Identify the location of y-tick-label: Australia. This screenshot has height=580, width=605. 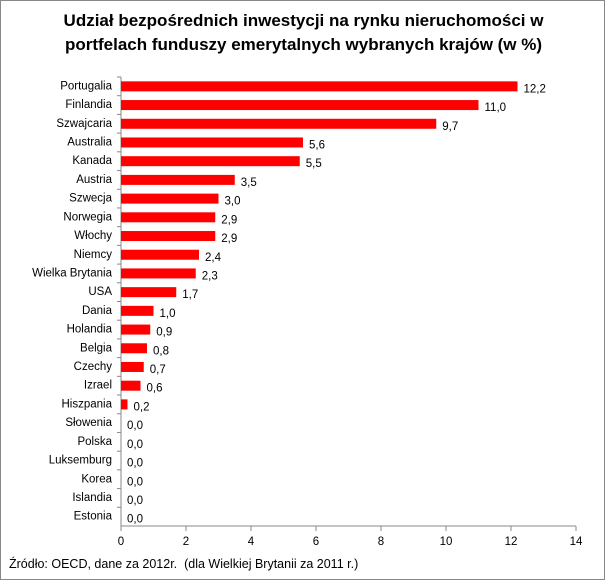
(89, 143).